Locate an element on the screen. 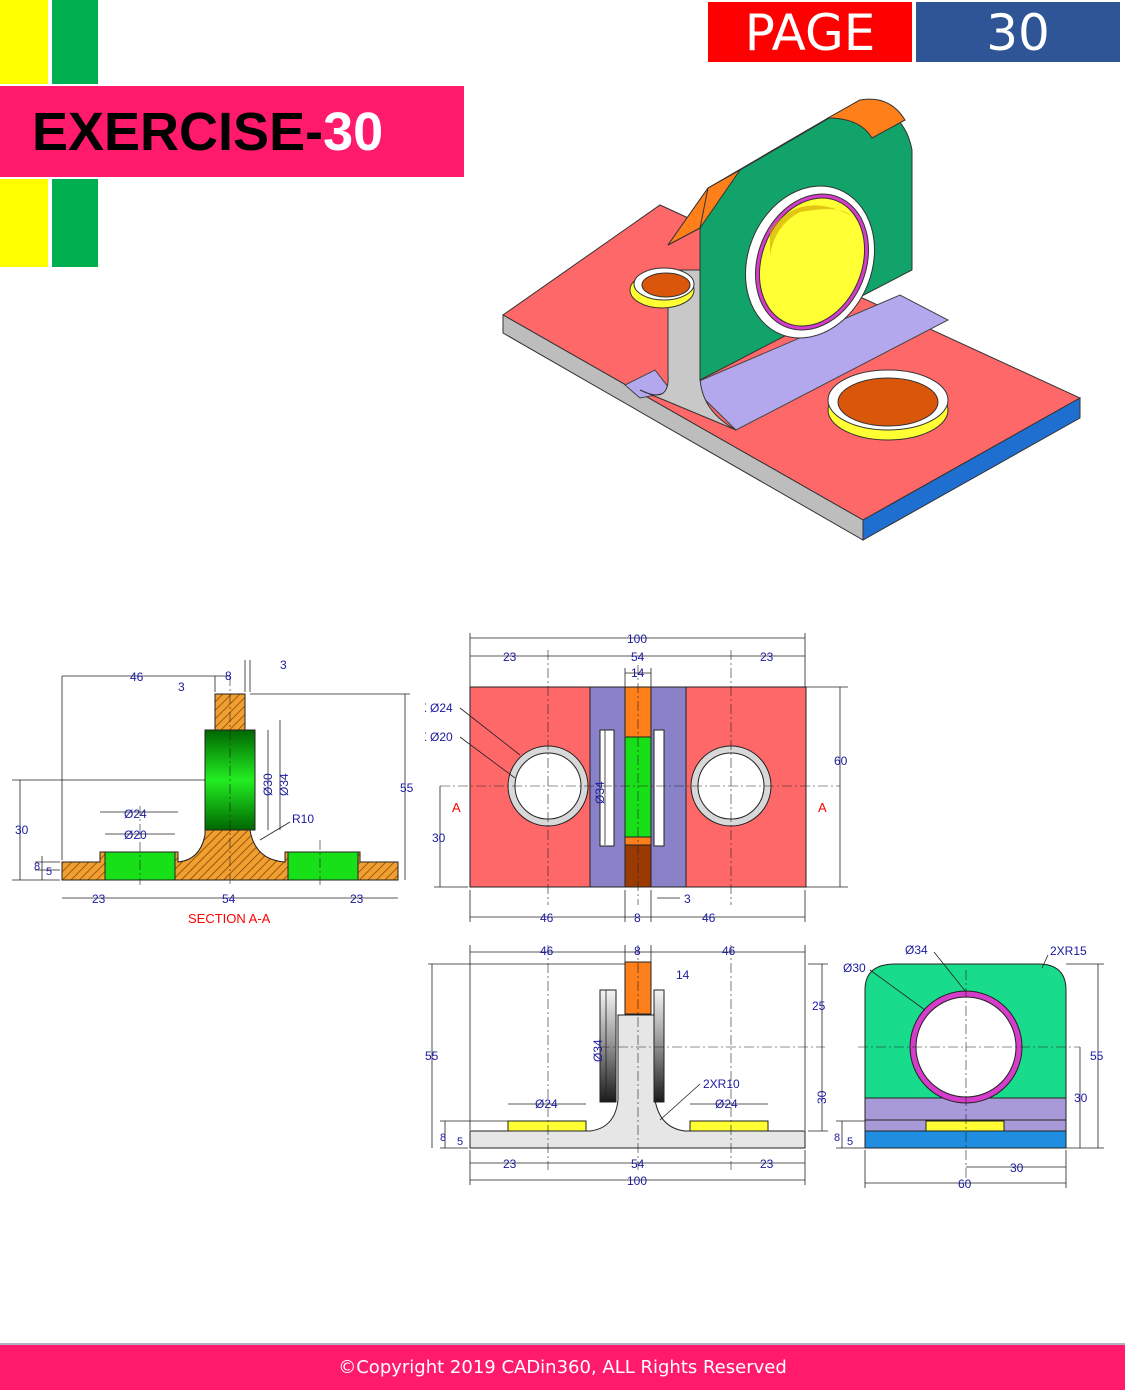 This screenshot has width=1125, height=1390. exercise-banner: EXERCISE-30 is located at coordinates (232, 131).